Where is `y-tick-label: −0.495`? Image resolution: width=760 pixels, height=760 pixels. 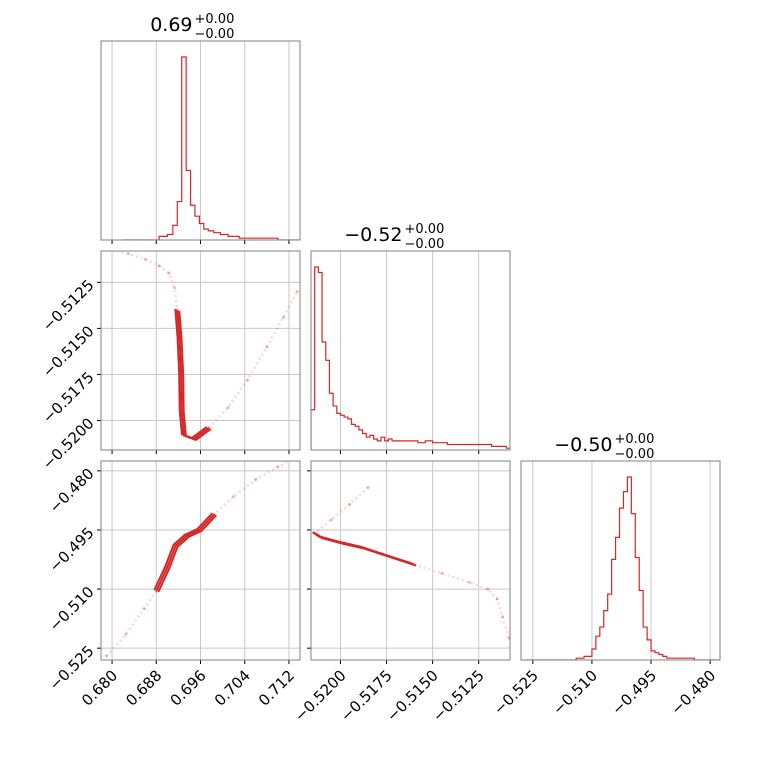 y-tick-label: −0.495 is located at coordinates (72, 550).